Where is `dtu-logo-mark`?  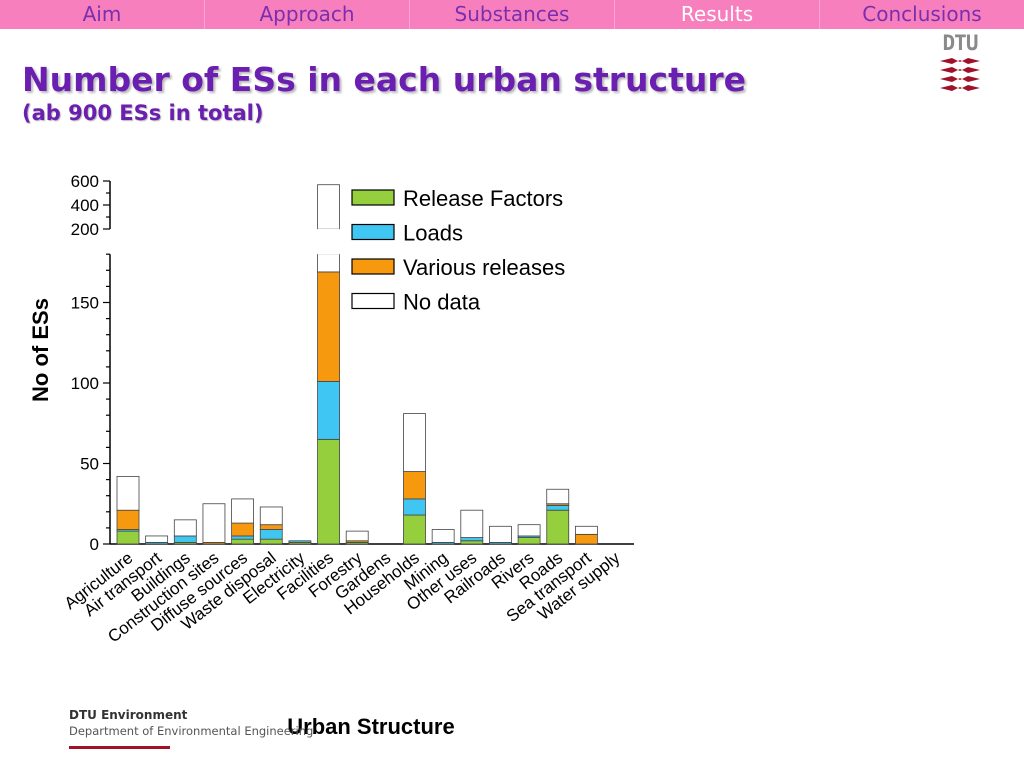
dtu-logo-mark is located at coordinates (960, 74).